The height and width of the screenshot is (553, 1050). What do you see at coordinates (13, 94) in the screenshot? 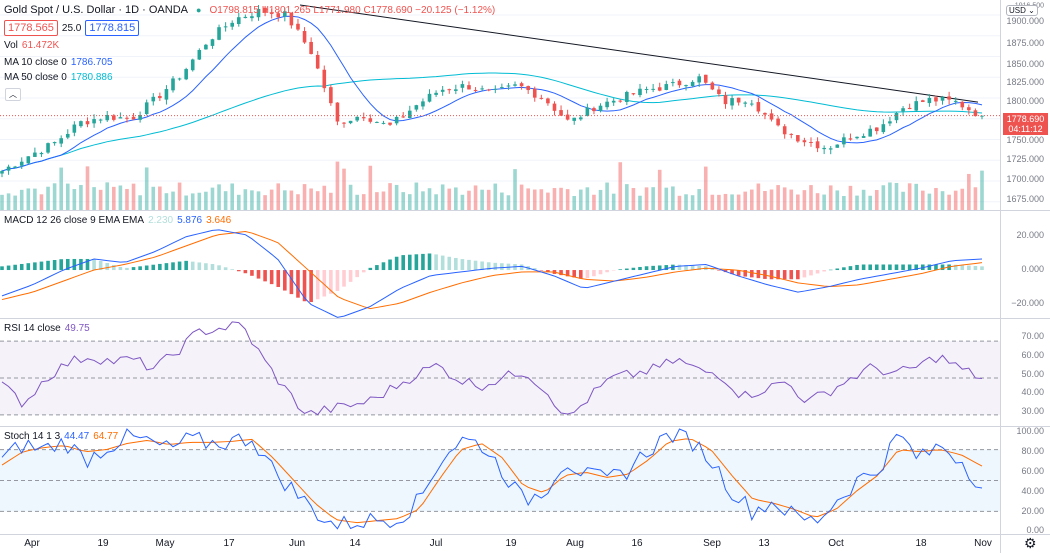
I see `chevron-up-icon: ︿` at bounding box center [13, 94].